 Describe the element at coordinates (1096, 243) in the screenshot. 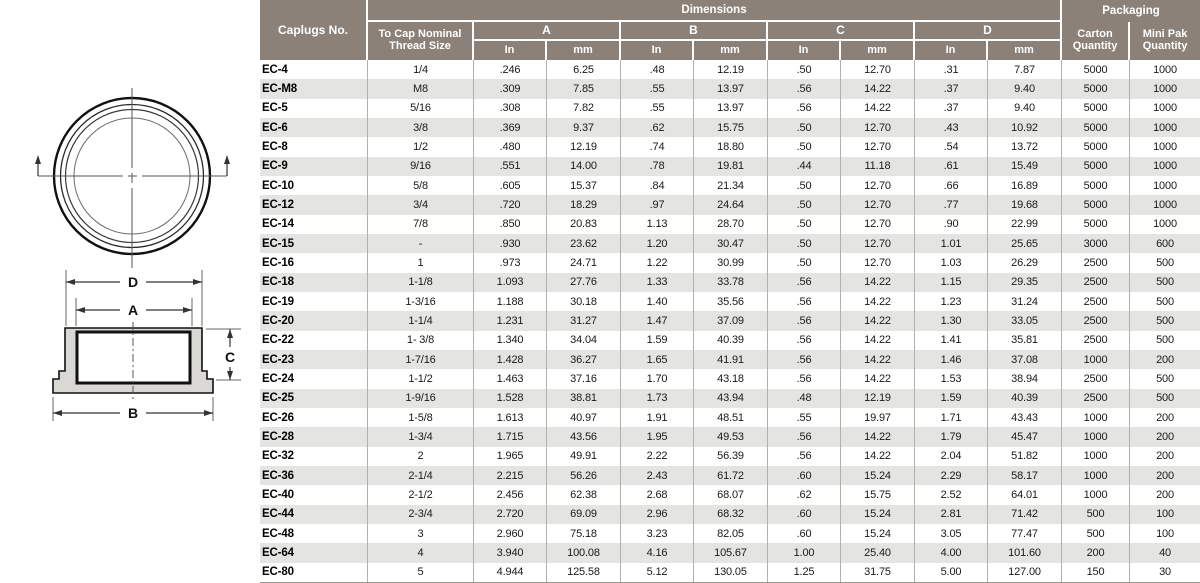

I see `carton-qty-cell: 3000` at that location.